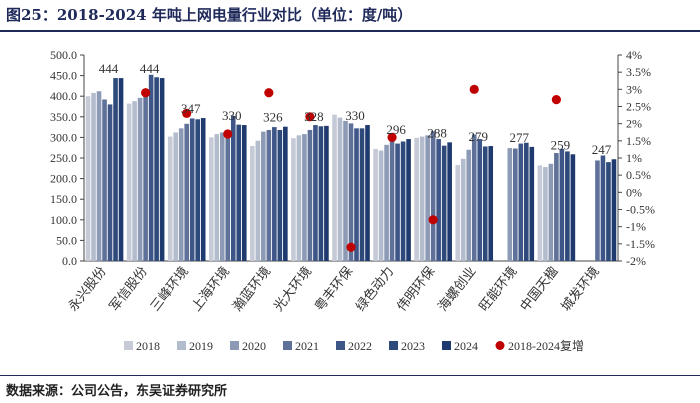  I want to click on category-label: 伟明环保, so click(416, 289).